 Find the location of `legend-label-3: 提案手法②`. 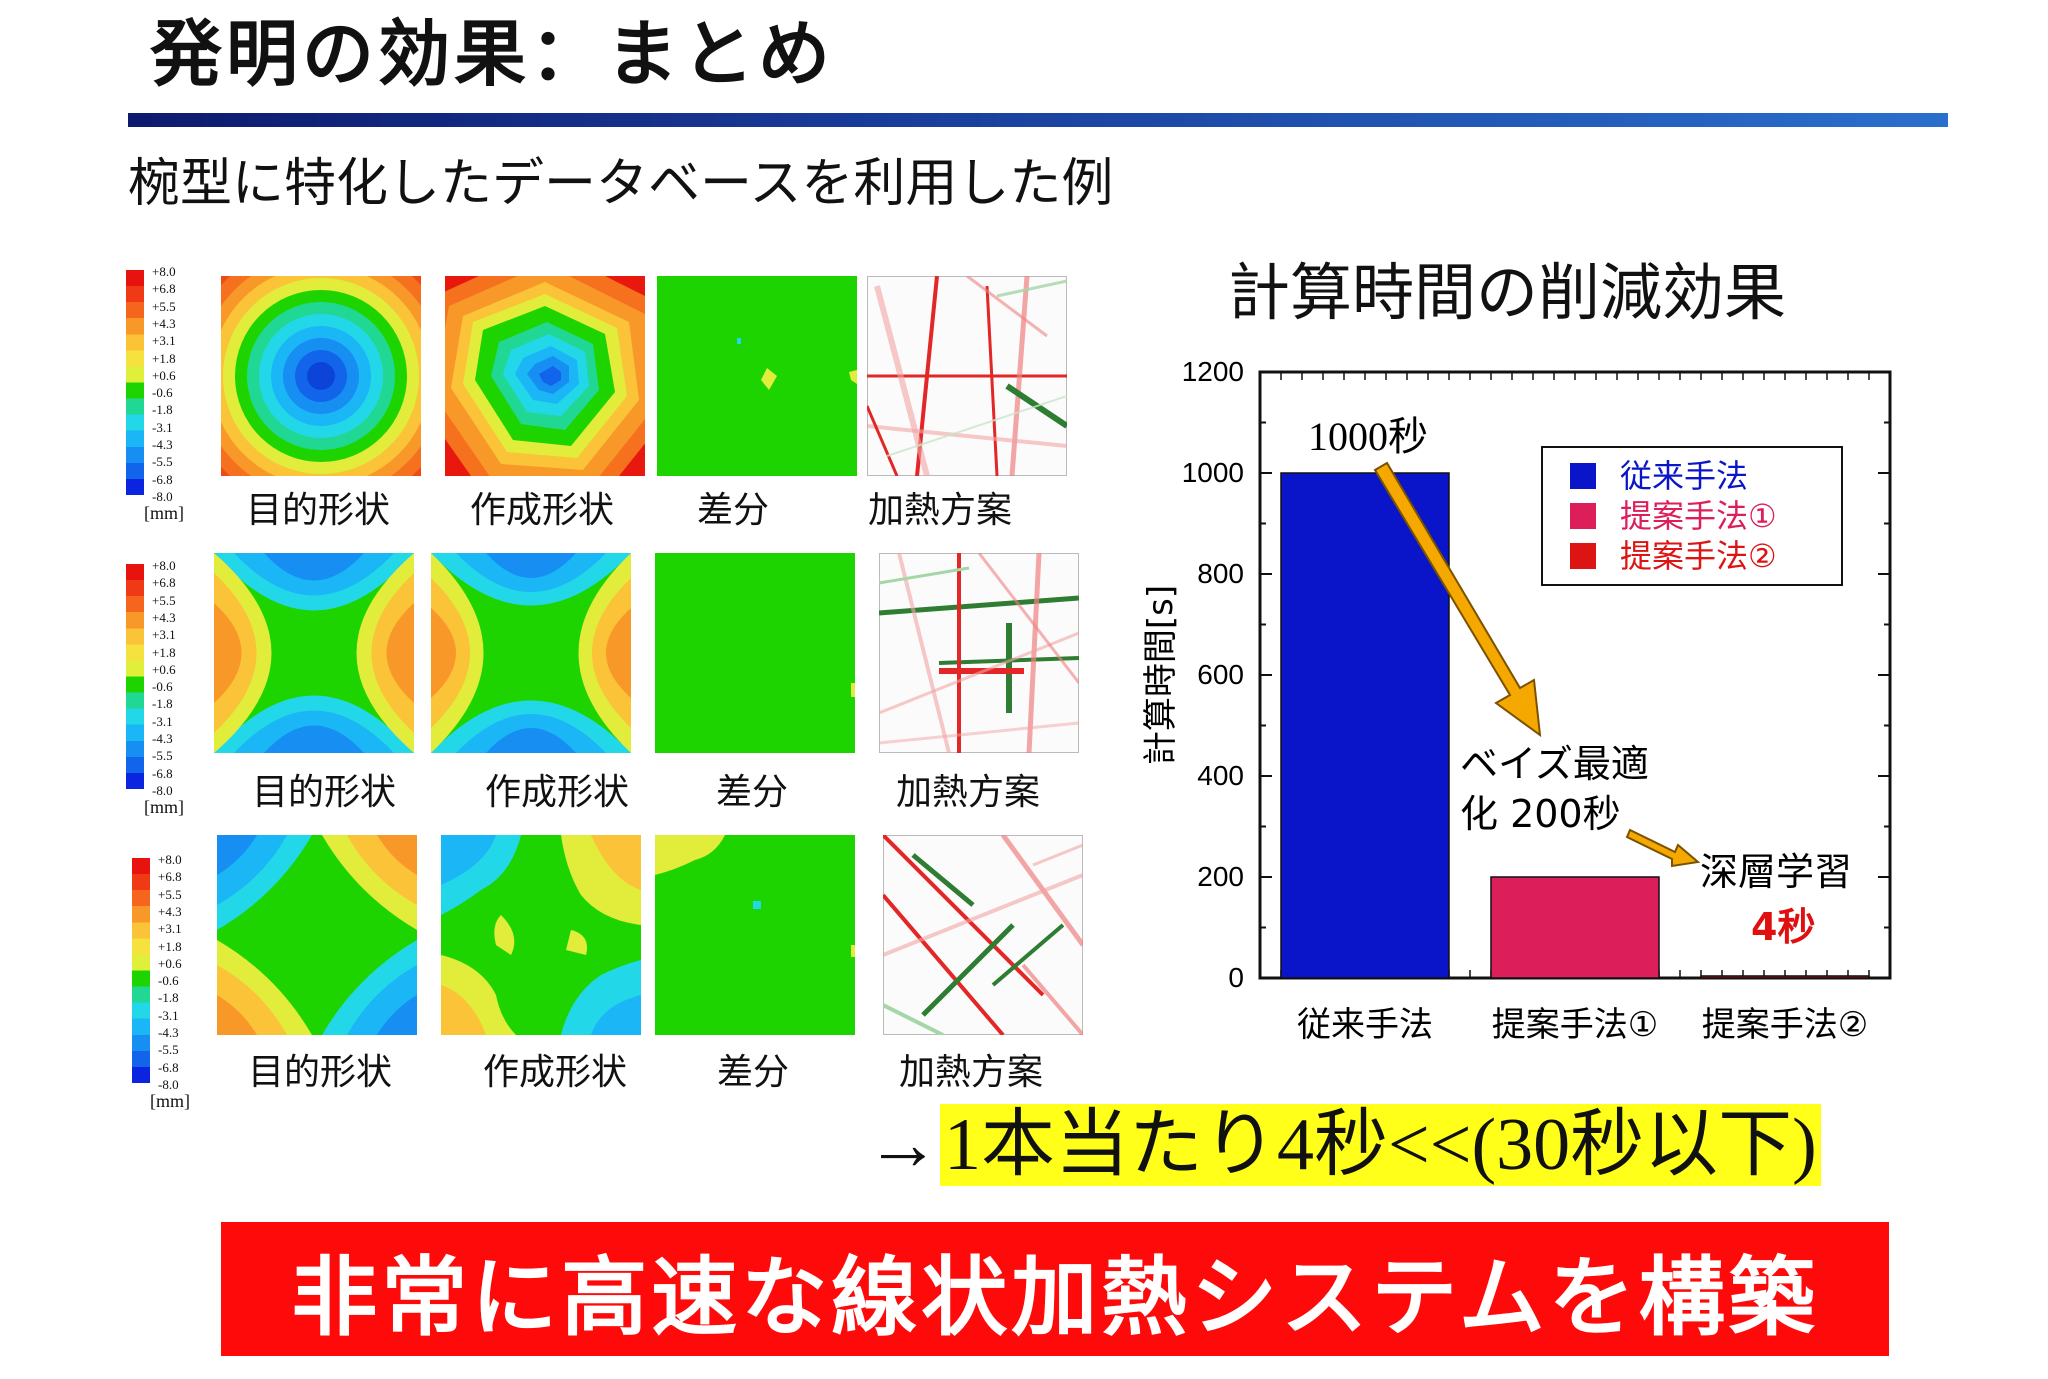

legend-label-3: 提案手法② is located at coordinates (1698, 556).